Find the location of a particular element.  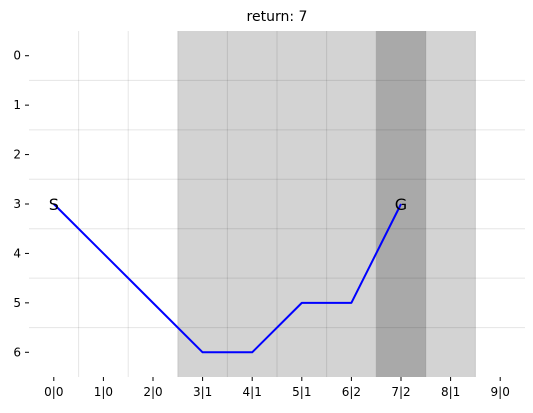

x-tick-label-6: 6|2 is located at coordinates (351, 392).